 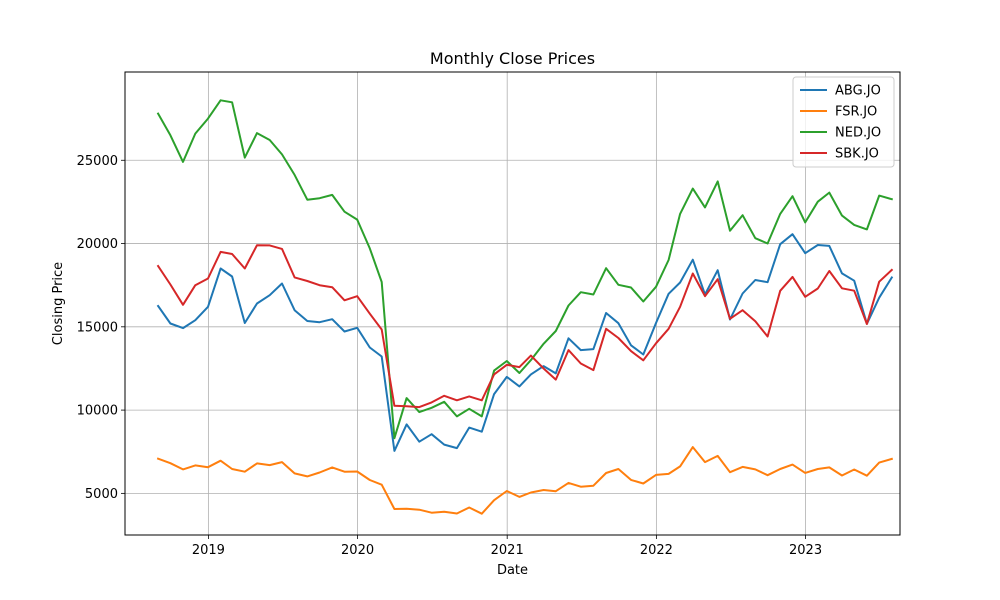 What do you see at coordinates (805, 550) in the screenshot?
I see `x-tick-label: 2023` at bounding box center [805, 550].